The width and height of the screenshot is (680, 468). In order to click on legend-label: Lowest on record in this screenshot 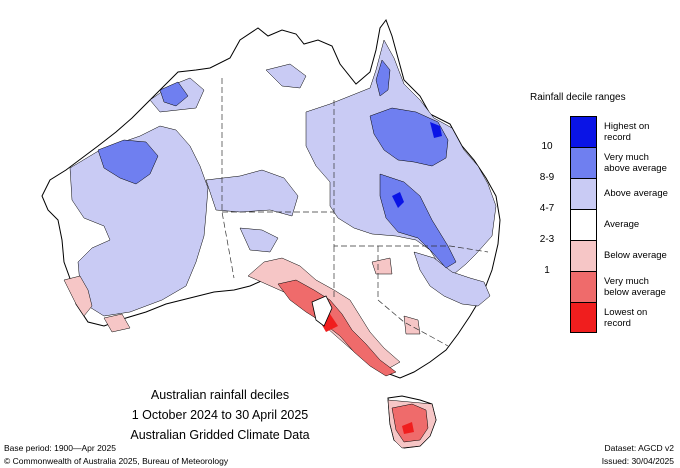, I will do `click(626, 317)`.